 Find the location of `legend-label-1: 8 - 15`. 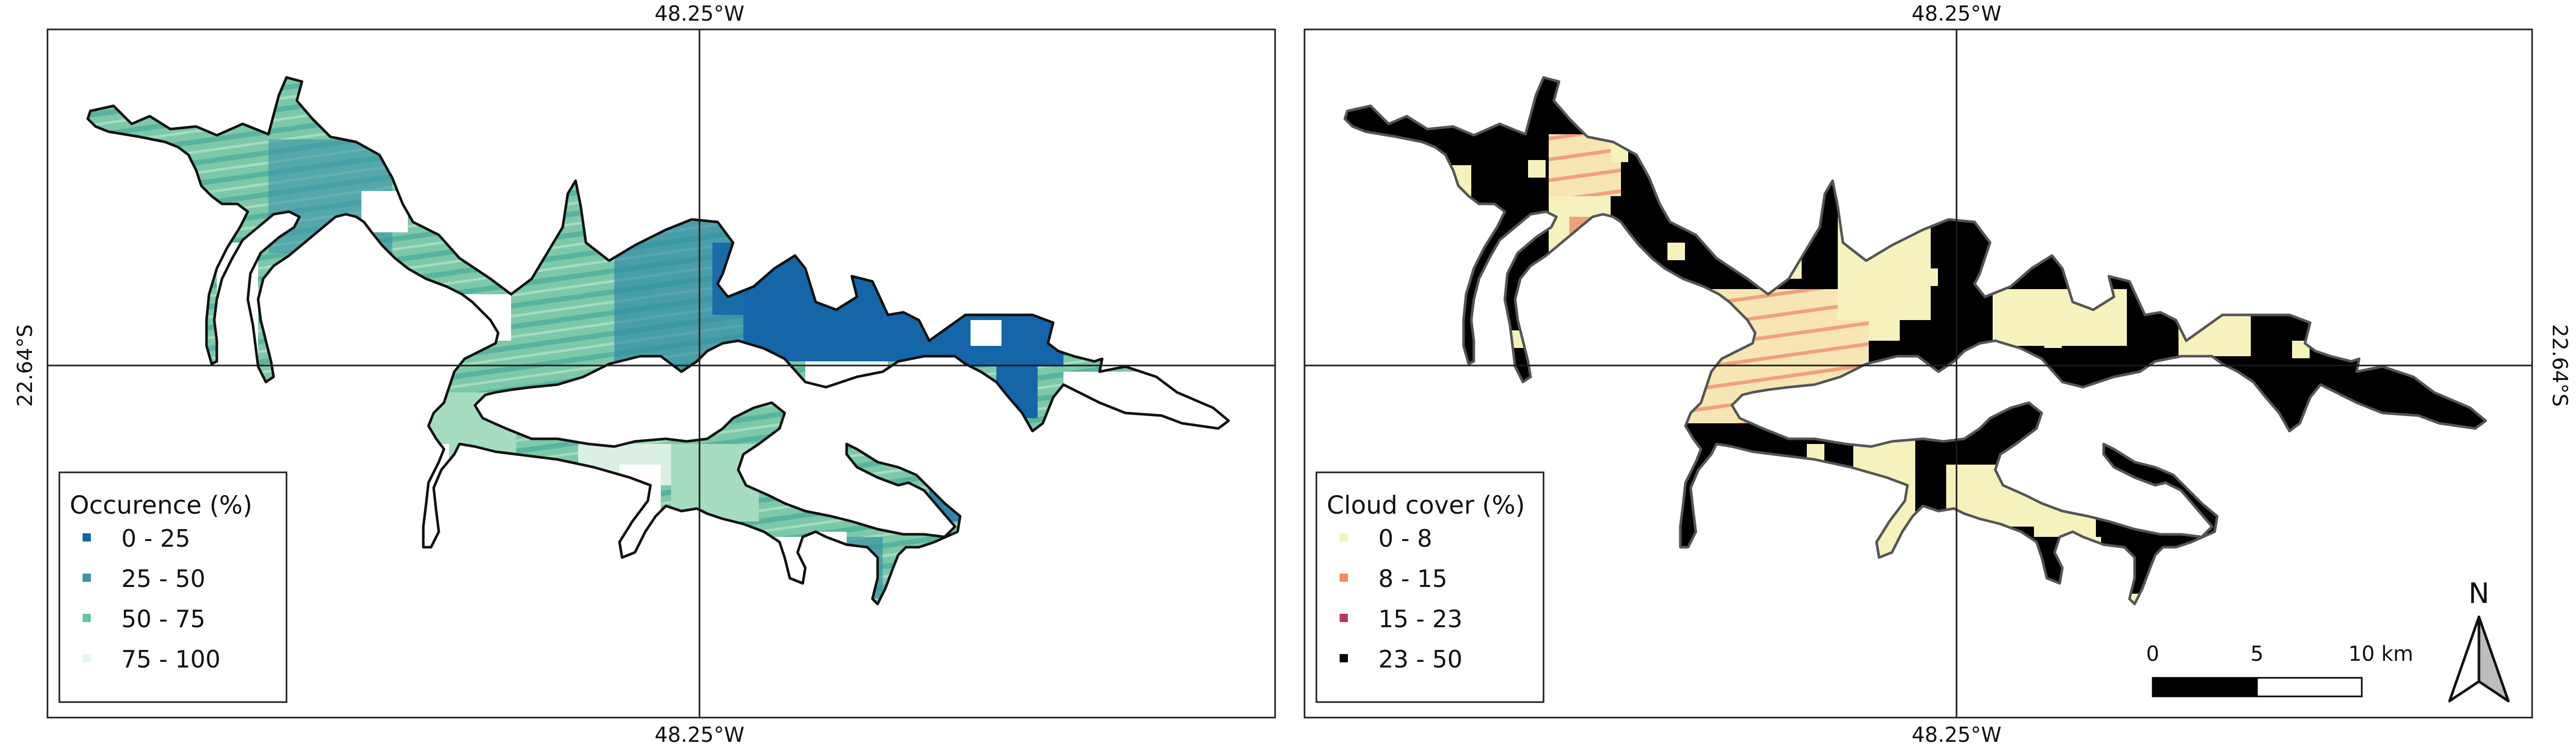

legend-label-1: 8 - 15 is located at coordinates (1413, 579).